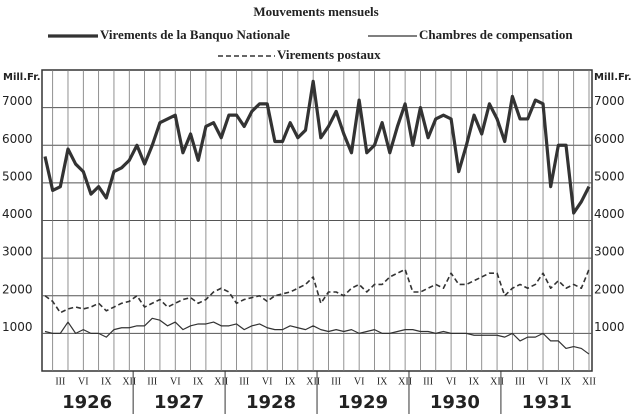 Image resolution: width=632 pixels, height=414 pixels. Describe the element at coordinates (271, 402) in the screenshot. I see `year-label: 1928` at that location.